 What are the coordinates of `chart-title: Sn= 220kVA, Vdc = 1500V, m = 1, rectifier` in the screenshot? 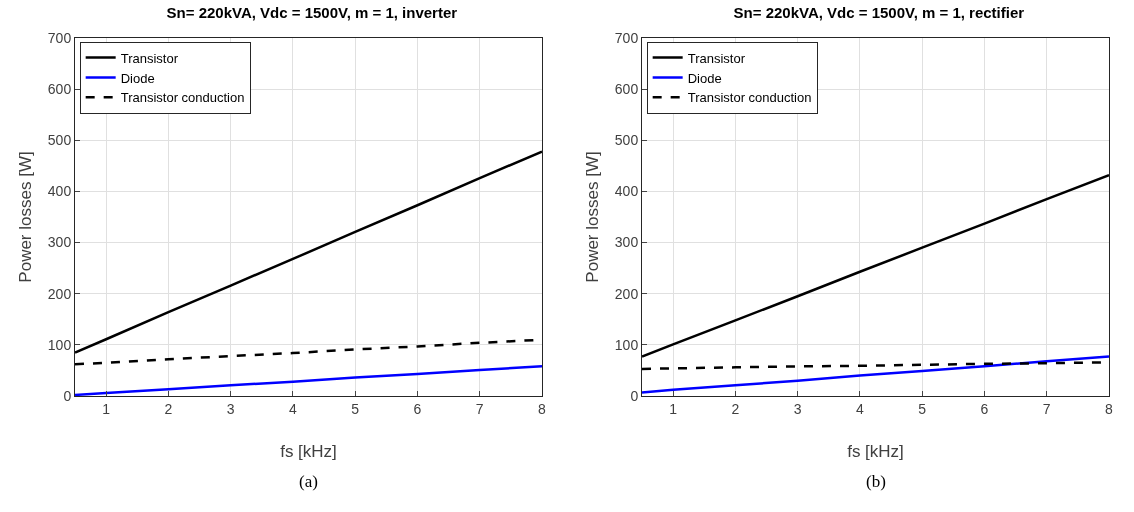 It's located at (879, 13).